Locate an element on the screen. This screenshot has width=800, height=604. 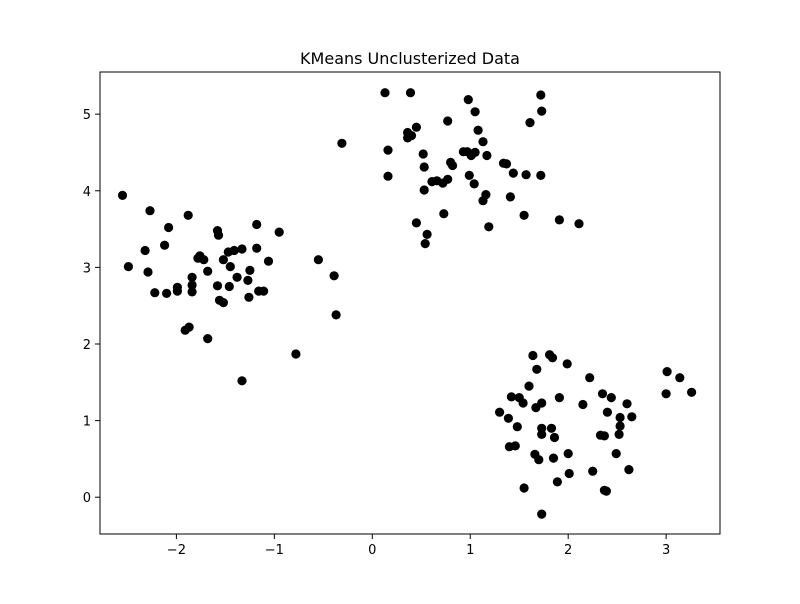
x-tick-label: 1 is located at coordinates (470, 550).